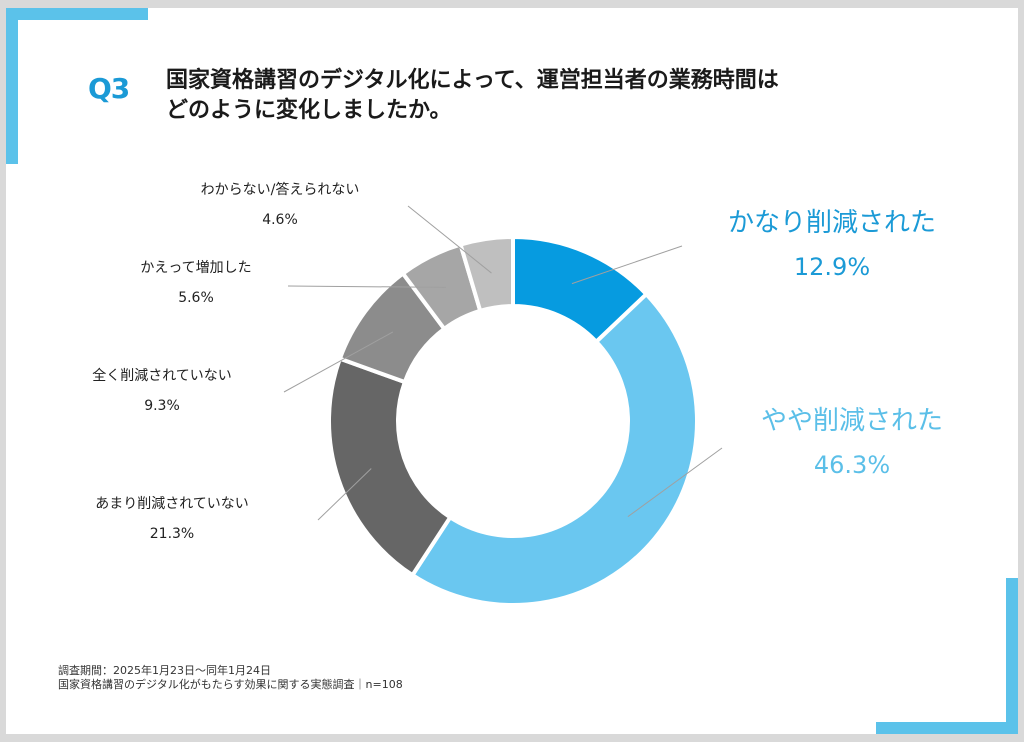  Describe the element at coordinates (280, 190) in the screenshot. I see `slice-5-name: わからない/答えられない` at that location.